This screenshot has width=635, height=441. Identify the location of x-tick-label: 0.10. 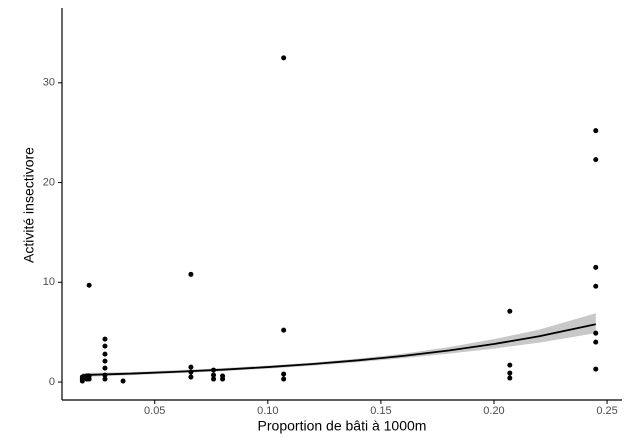
(267, 411).